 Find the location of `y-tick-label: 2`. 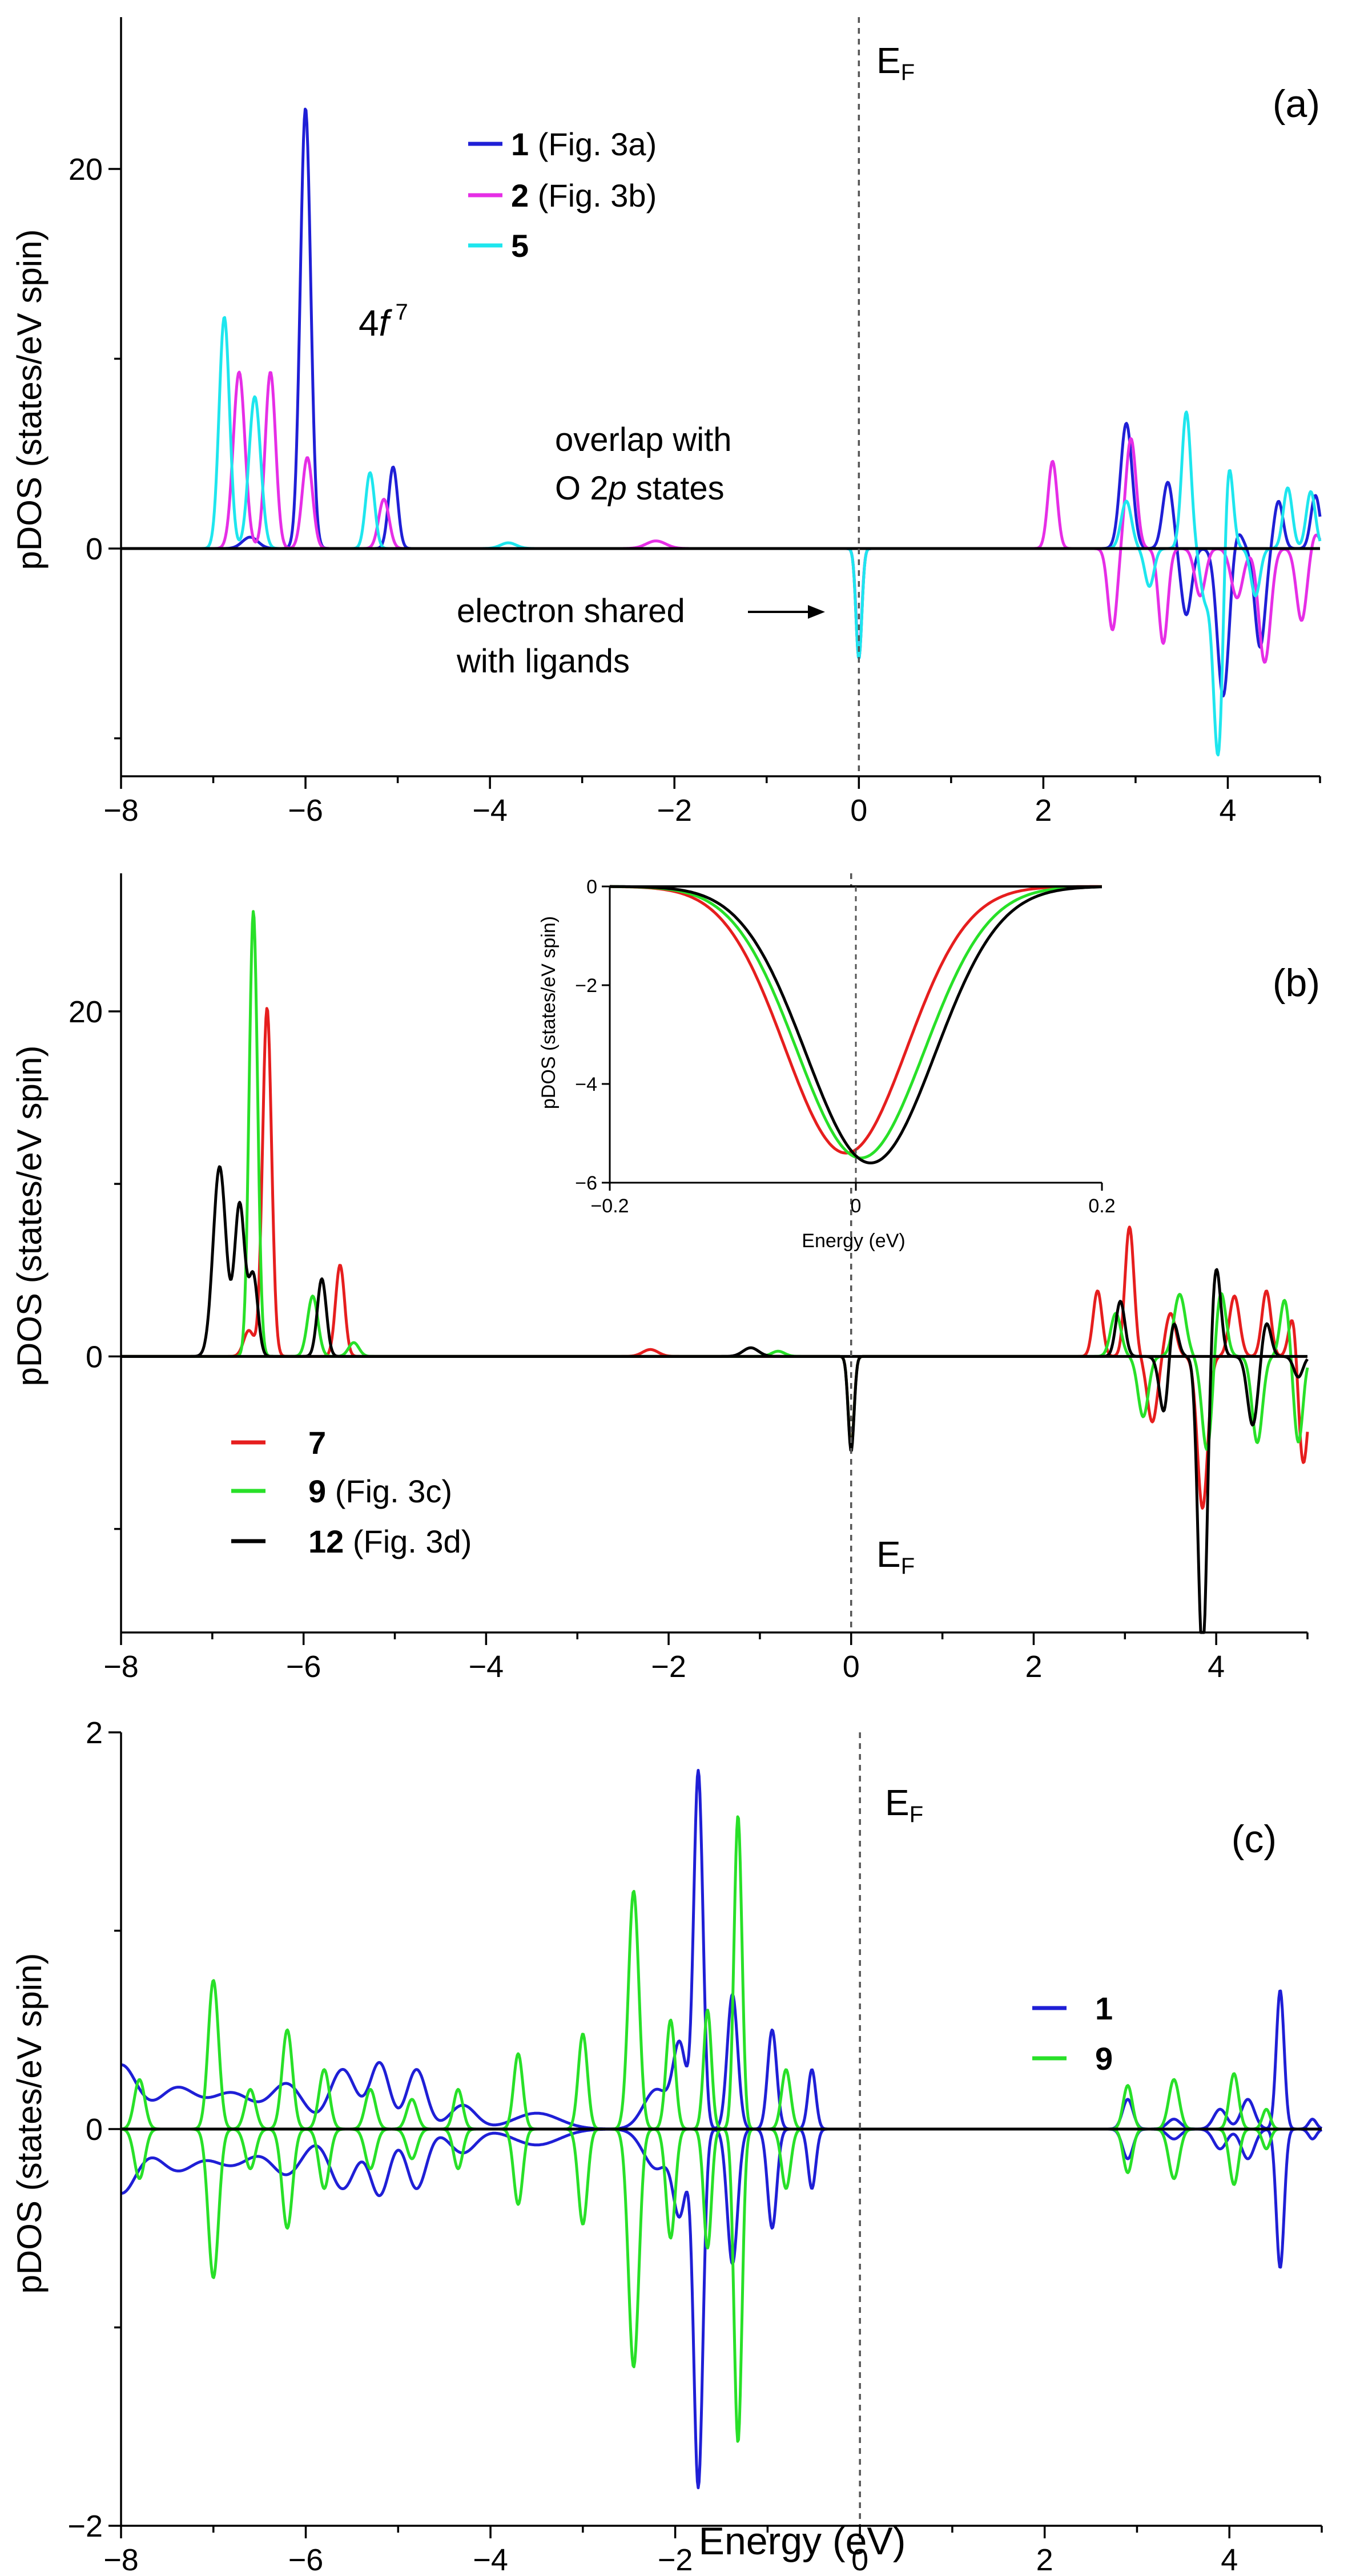

y-tick-label: 2 is located at coordinates (94, 1733).